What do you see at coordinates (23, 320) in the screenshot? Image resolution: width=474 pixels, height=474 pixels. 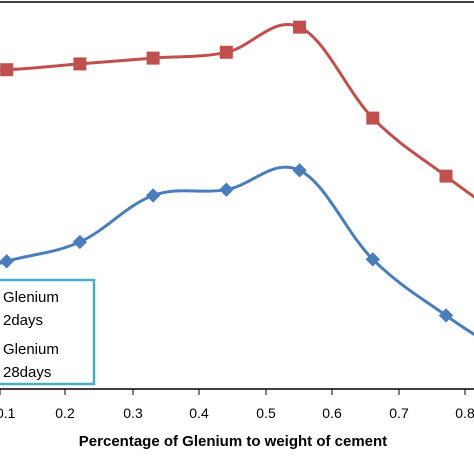 I see `legend-label-series-1-line-2: 2days` at bounding box center [23, 320].